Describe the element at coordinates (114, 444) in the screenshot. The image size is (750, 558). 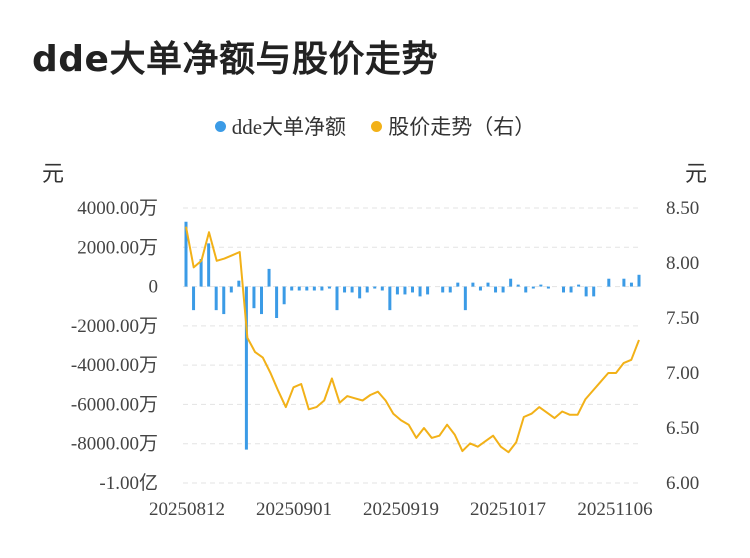
I see `left-tick-label: -8000.00万` at that location.